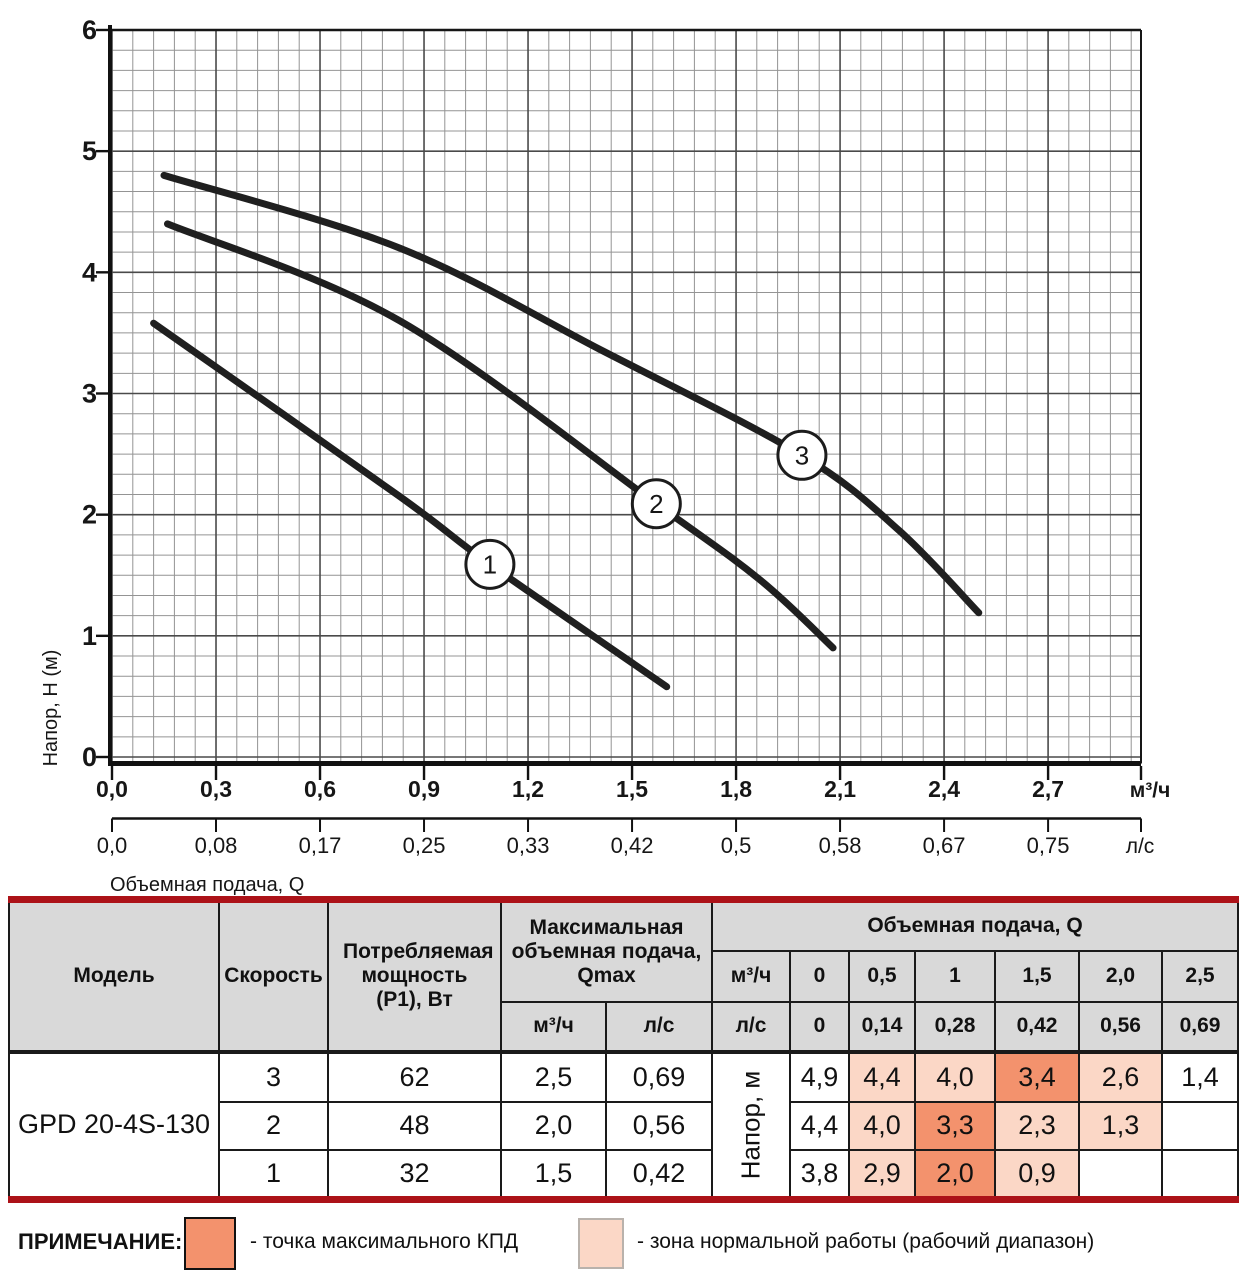 Image resolution: width=1258 pixels, height=1276 pixels. I want to click on flow-ls-value: 0,42, so click(1037, 1027).